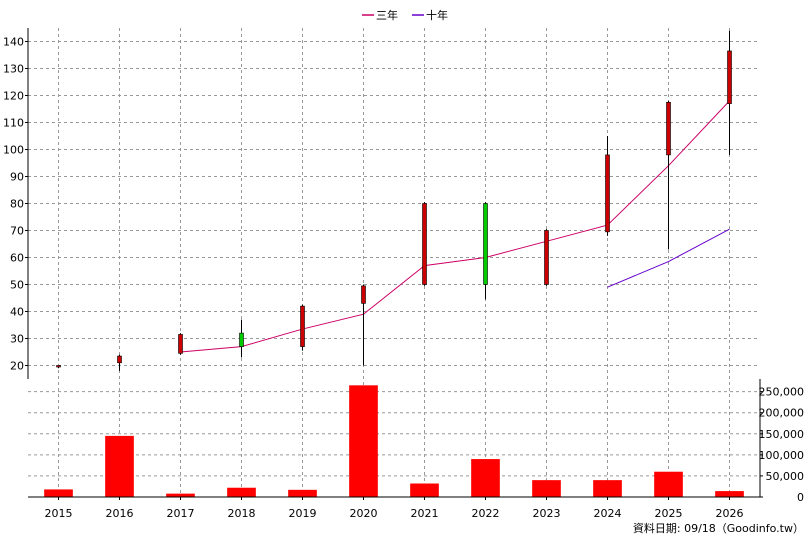 The width and height of the screenshot is (808, 544). What do you see at coordinates (17, 231) in the screenshot?
I see `price-tick-label: 70` at bounding box center [17, 231].